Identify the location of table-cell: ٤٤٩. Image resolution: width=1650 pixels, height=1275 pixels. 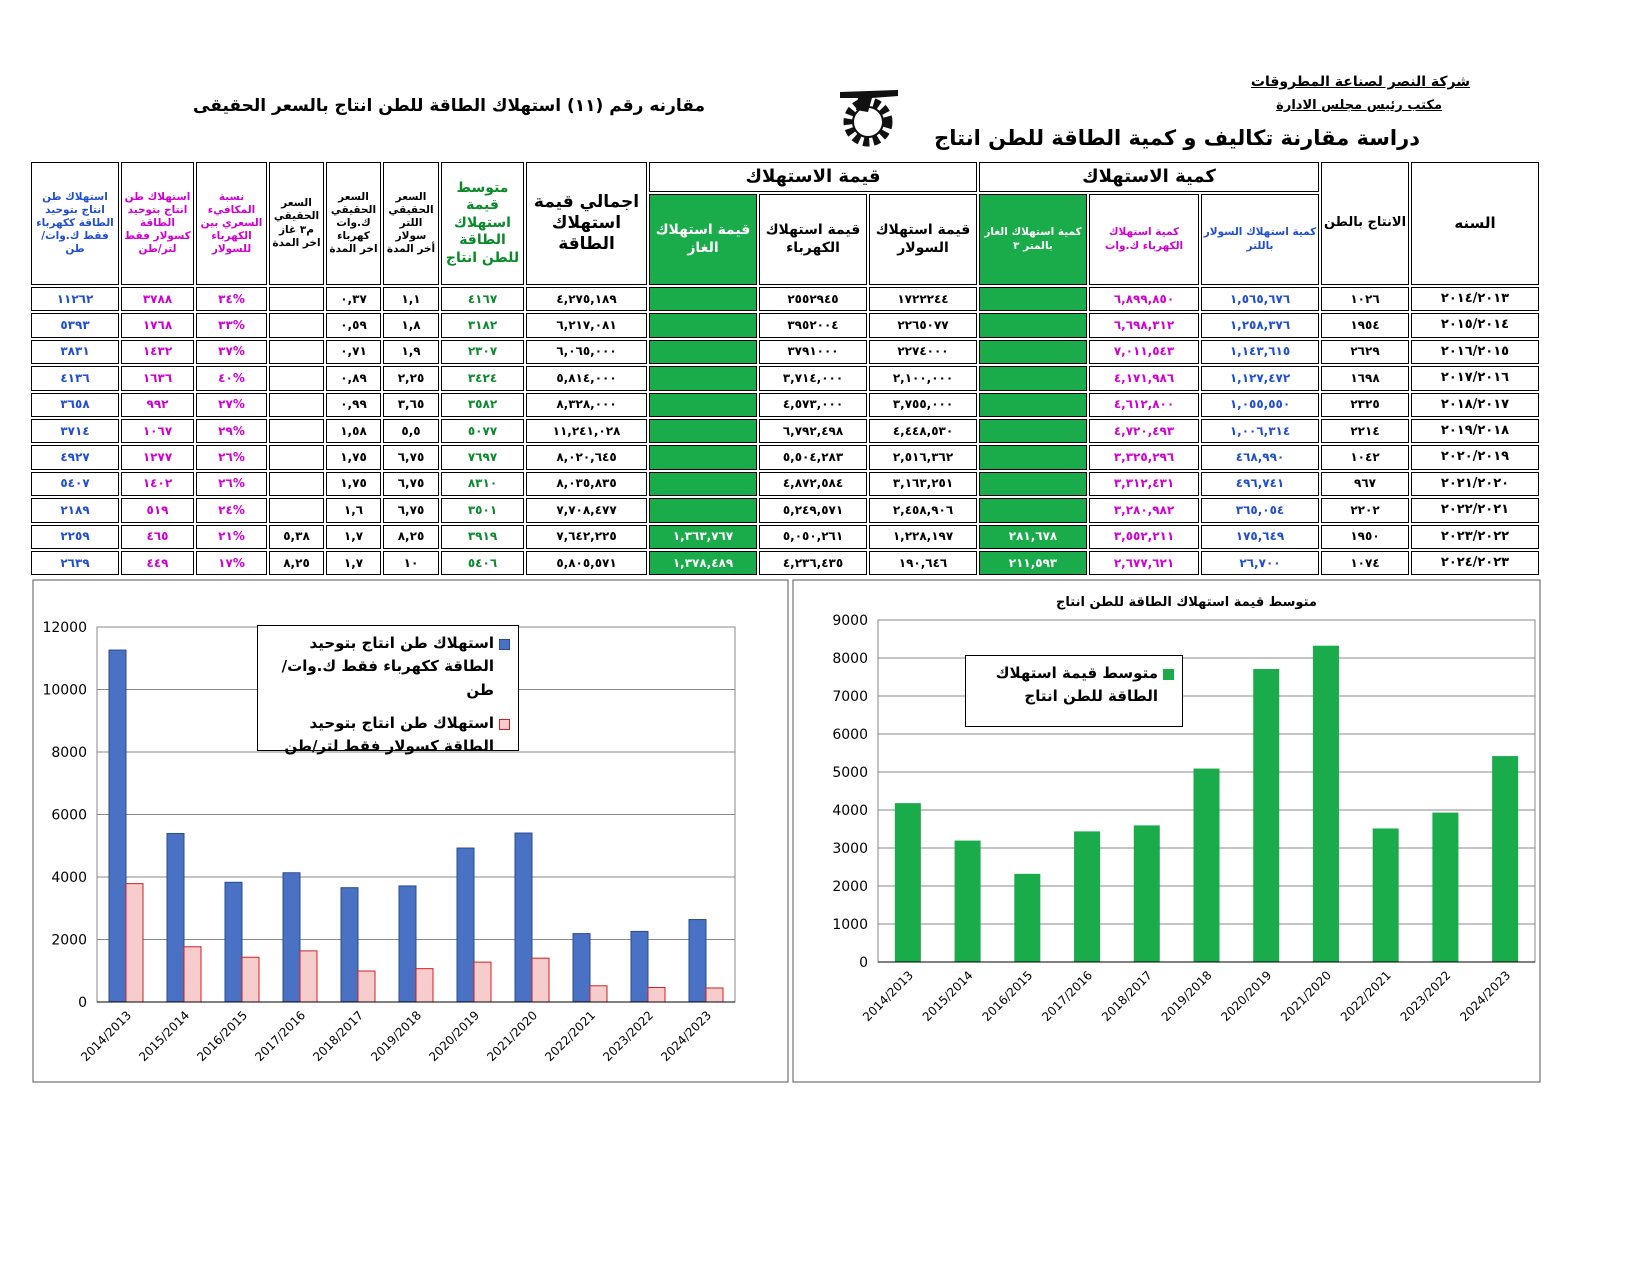
(157, 563).